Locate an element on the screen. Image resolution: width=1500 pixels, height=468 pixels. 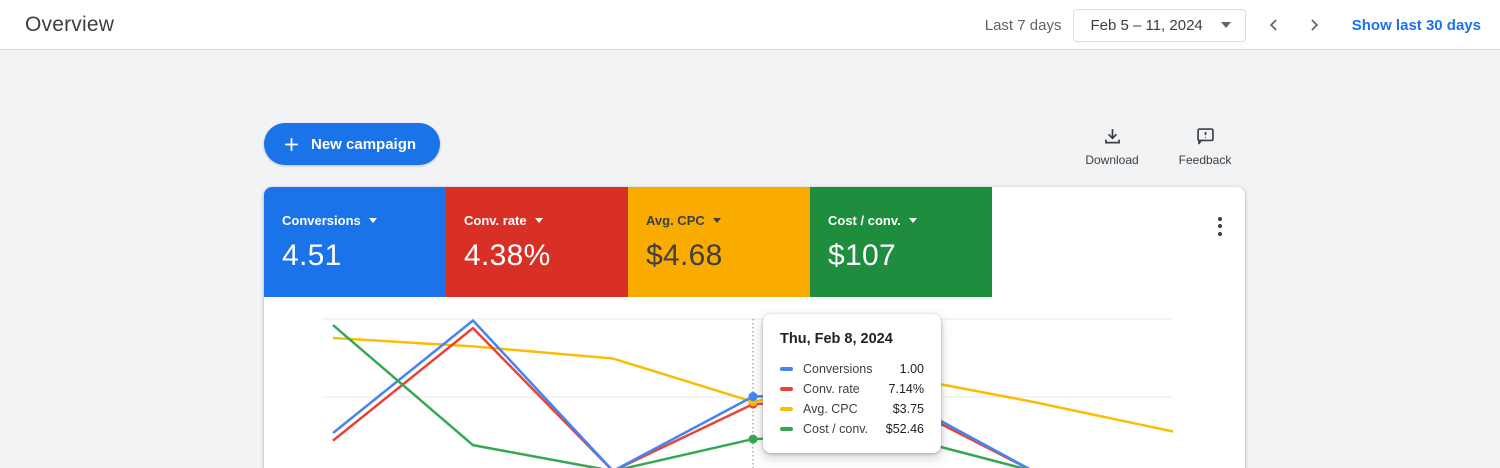
scorecard-conversions: Conversions 4.51 is located at coordinates (355, 242).